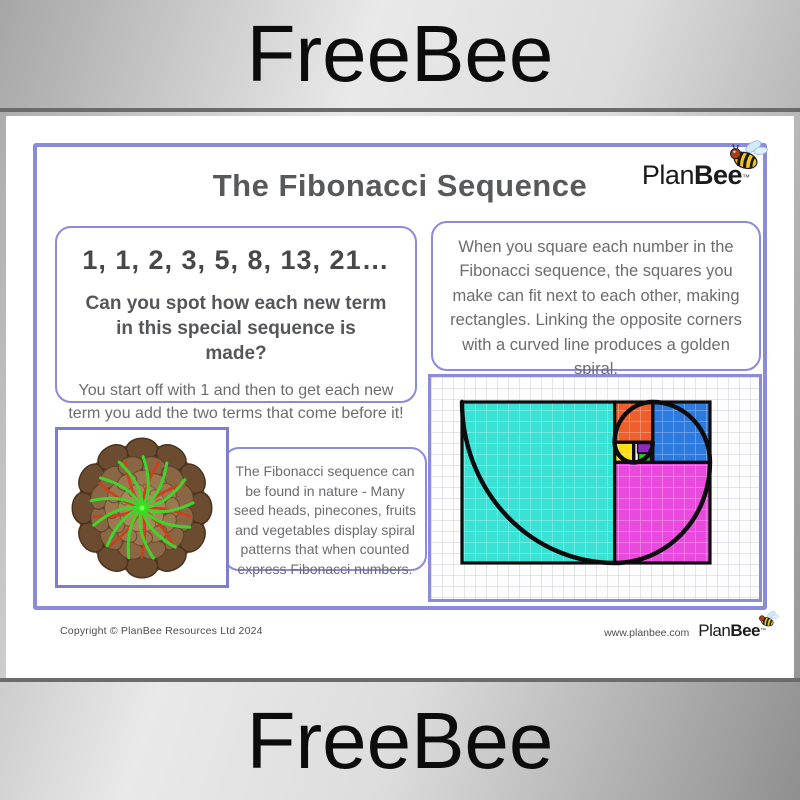 The height and width of the screenshot is (800, 800). I want to click on pinecone-box, so click(142, 507).